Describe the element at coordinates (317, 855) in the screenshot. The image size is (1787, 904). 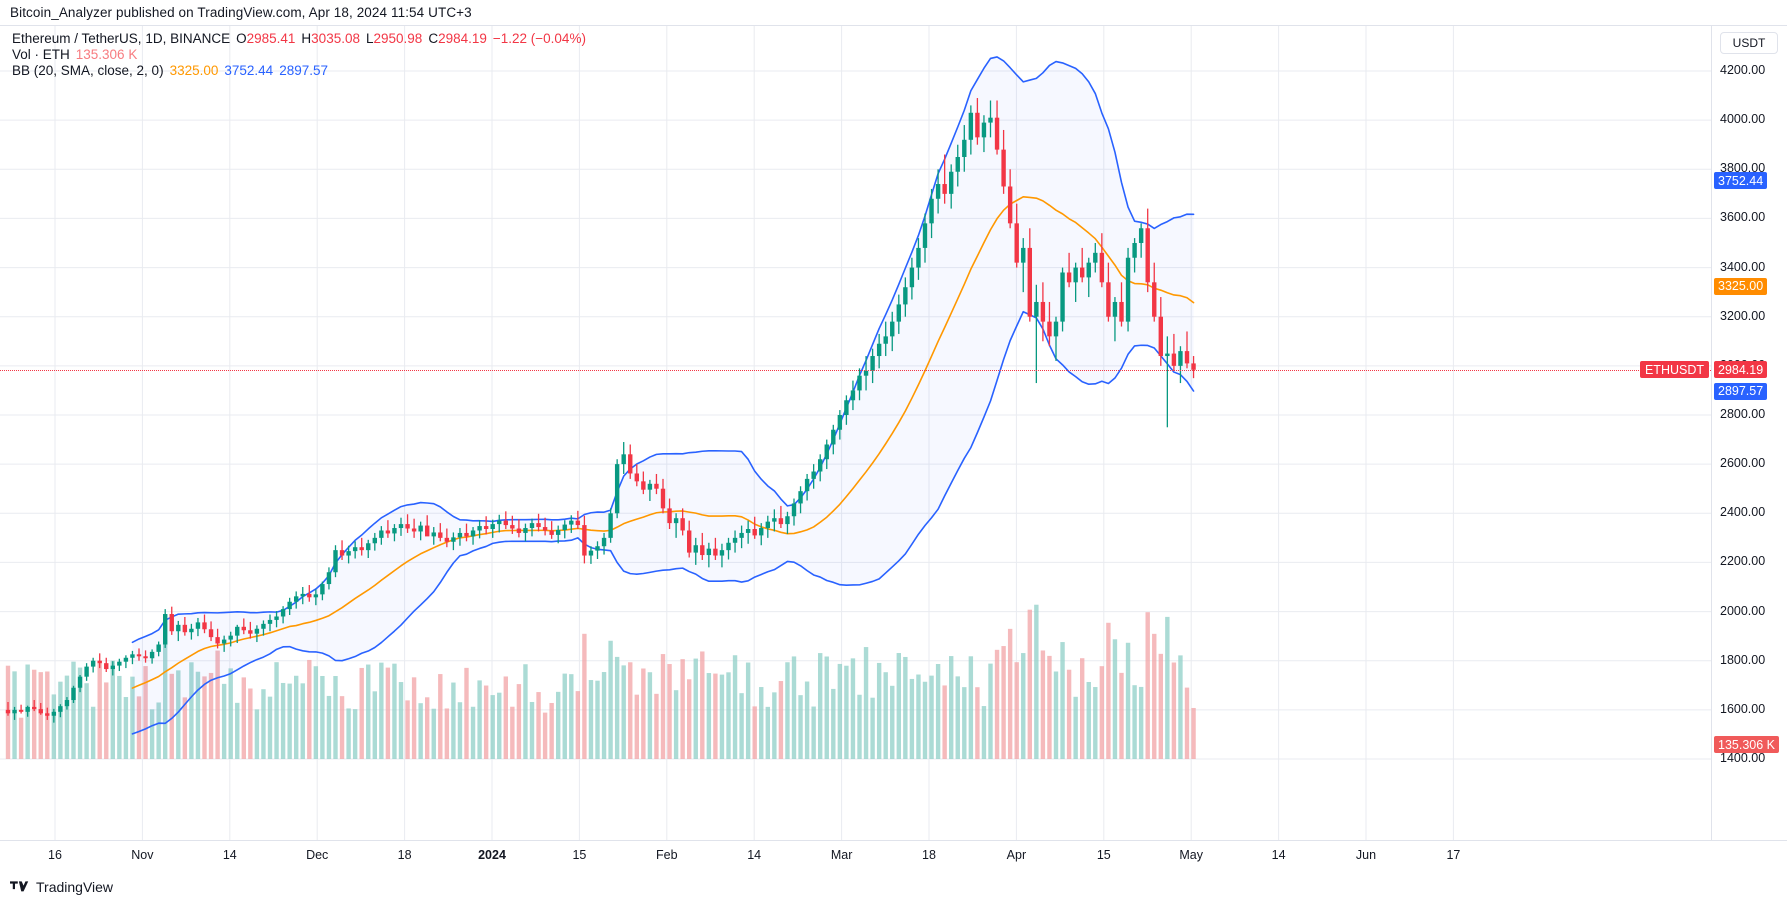
I see `time-tick: Dec` at that location.